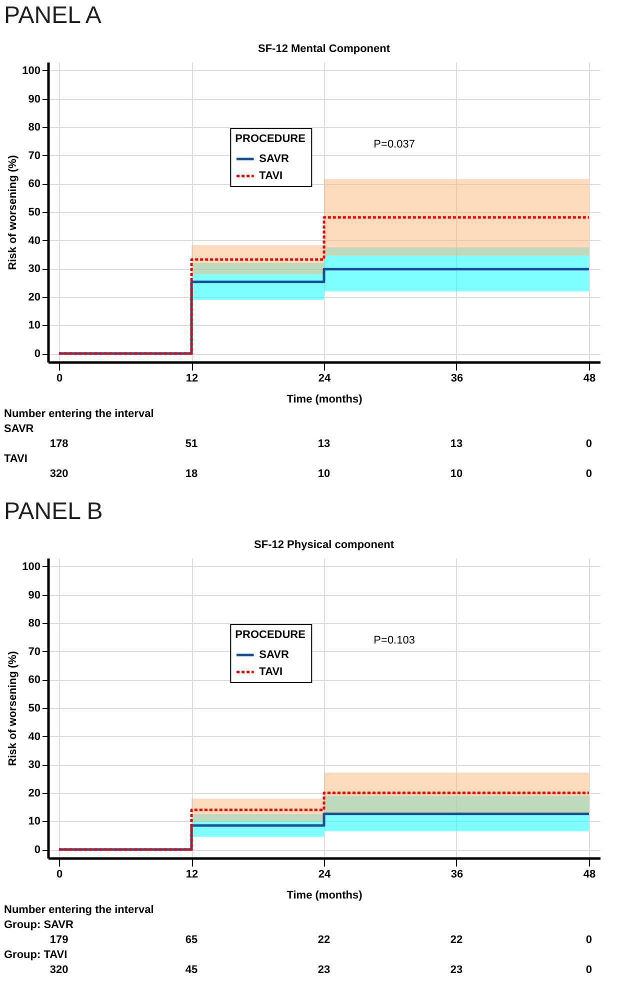 The image size is (617, 996). What do you see at coordinates (16, 459) in the screenshot?
I see `text: TAVI` at bounding box center [16, 459].